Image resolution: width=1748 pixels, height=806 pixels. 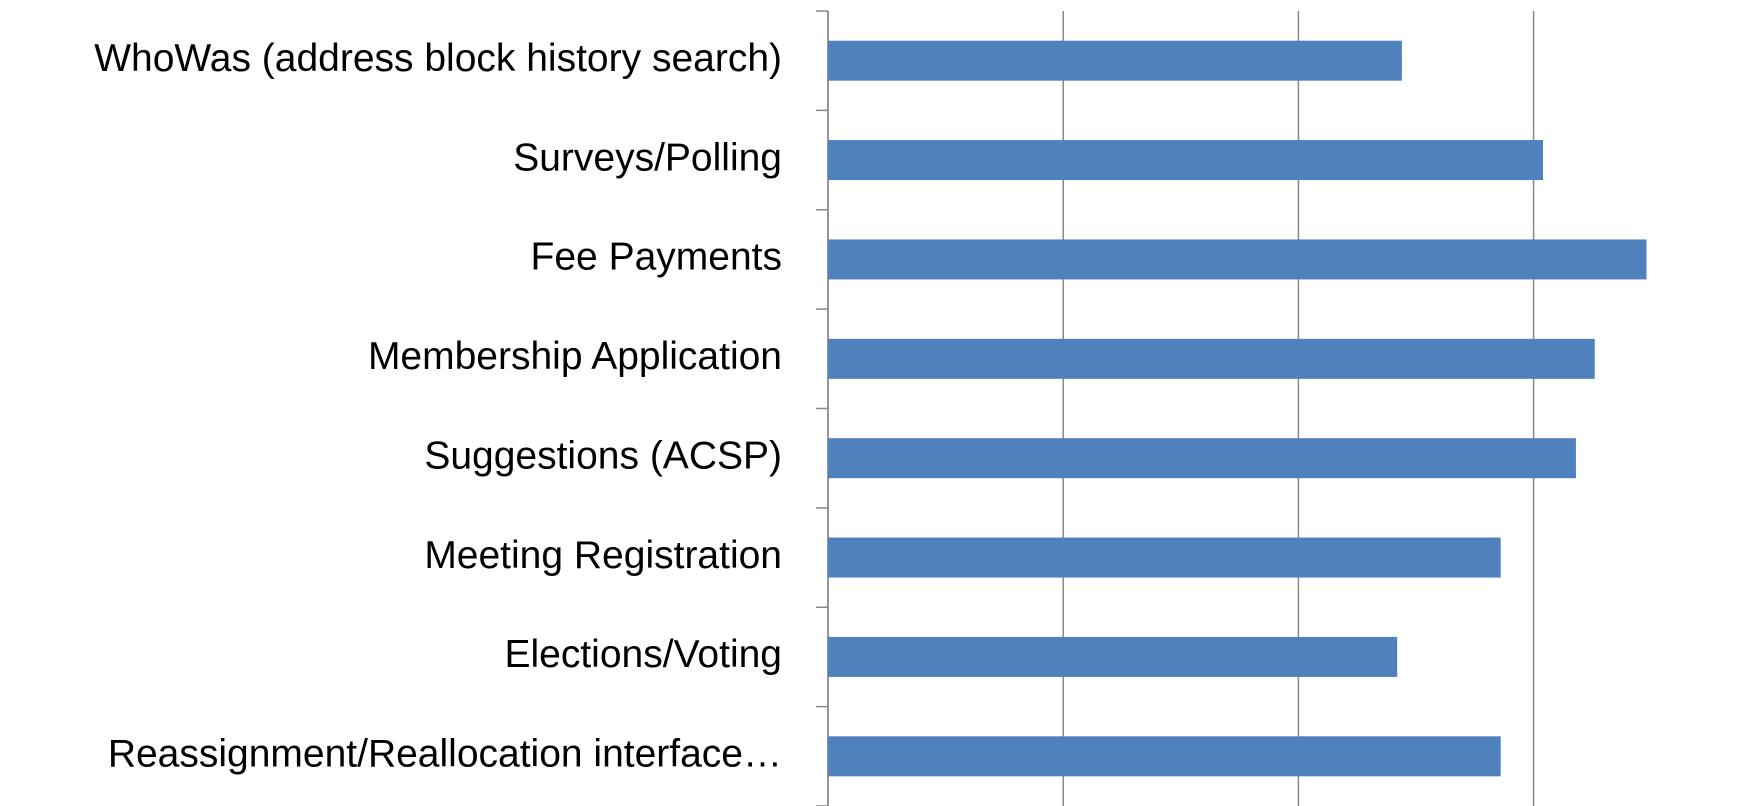 I want to click on y-tick-label: Fee Payments, so click(x=656, y=257).